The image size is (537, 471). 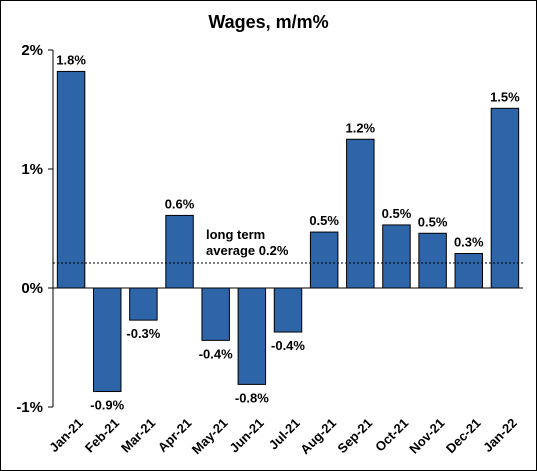 I want to click on chart-title: Wages, m/m%, so click(x=268, y=22).